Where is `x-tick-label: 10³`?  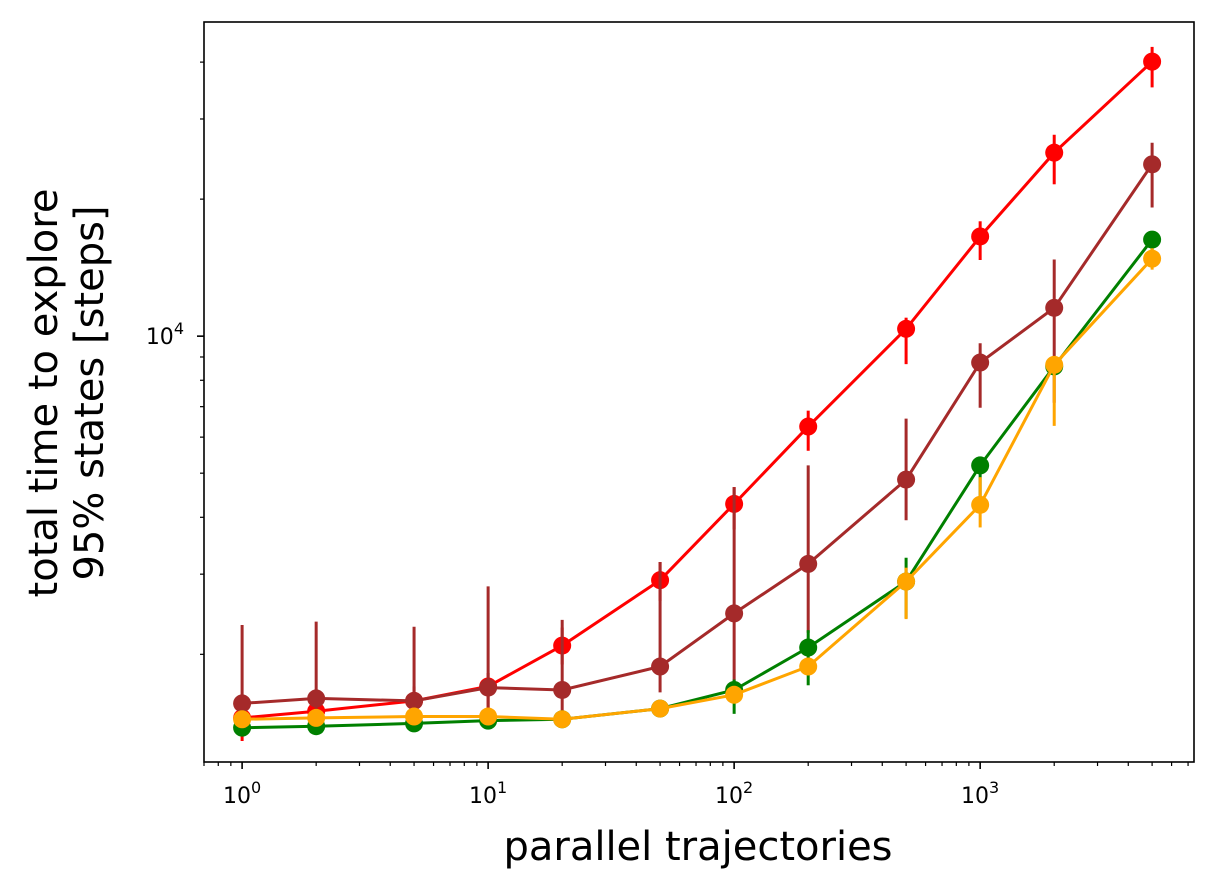 x-tick-label: 10³ is located at coordinates (980, 793).